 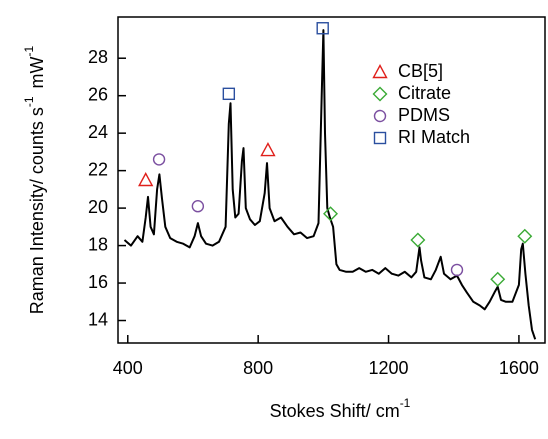 I want to click on x-axis-title: Stokes Shift/ cm-1, so click(x=340, y=408).